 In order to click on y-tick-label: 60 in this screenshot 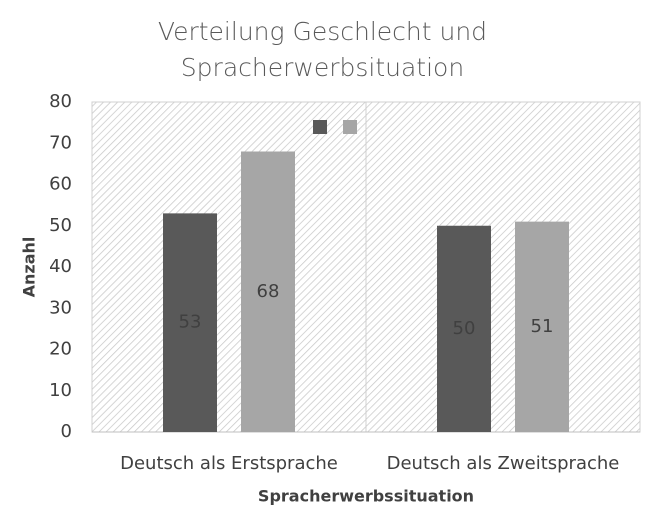, I will do `click(60, 184)`.